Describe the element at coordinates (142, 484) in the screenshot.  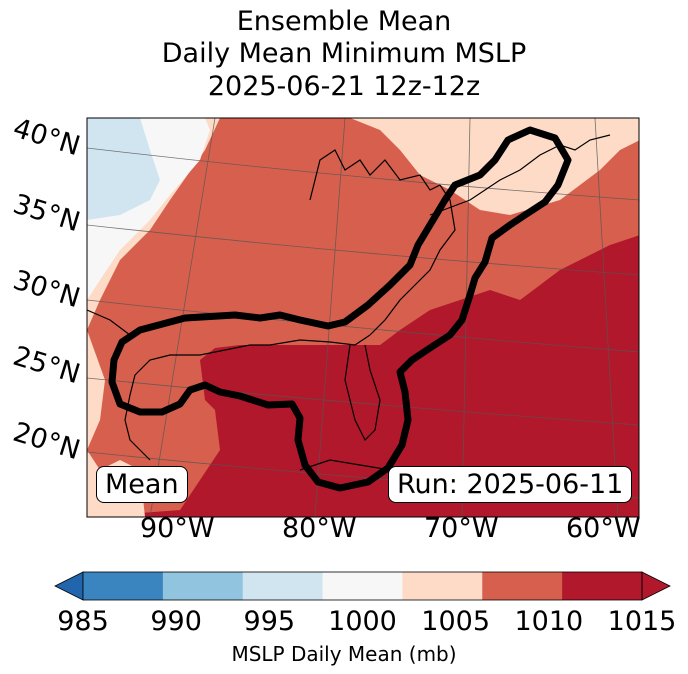
I see `mean-box: Mean` at that location.